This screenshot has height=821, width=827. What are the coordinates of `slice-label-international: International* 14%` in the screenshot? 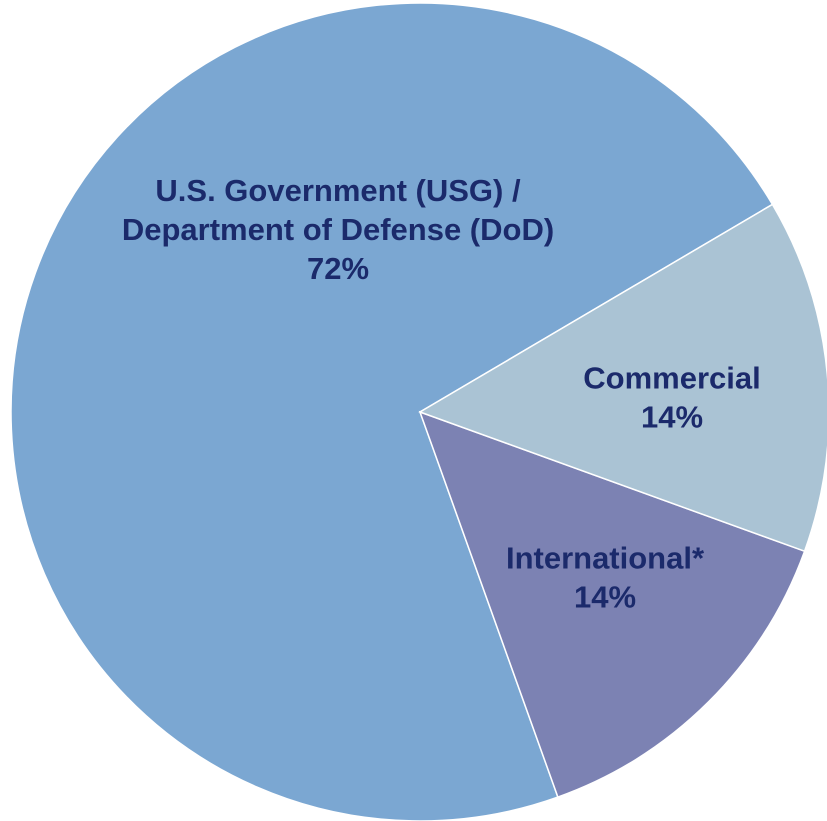 It's located at (605, 578).